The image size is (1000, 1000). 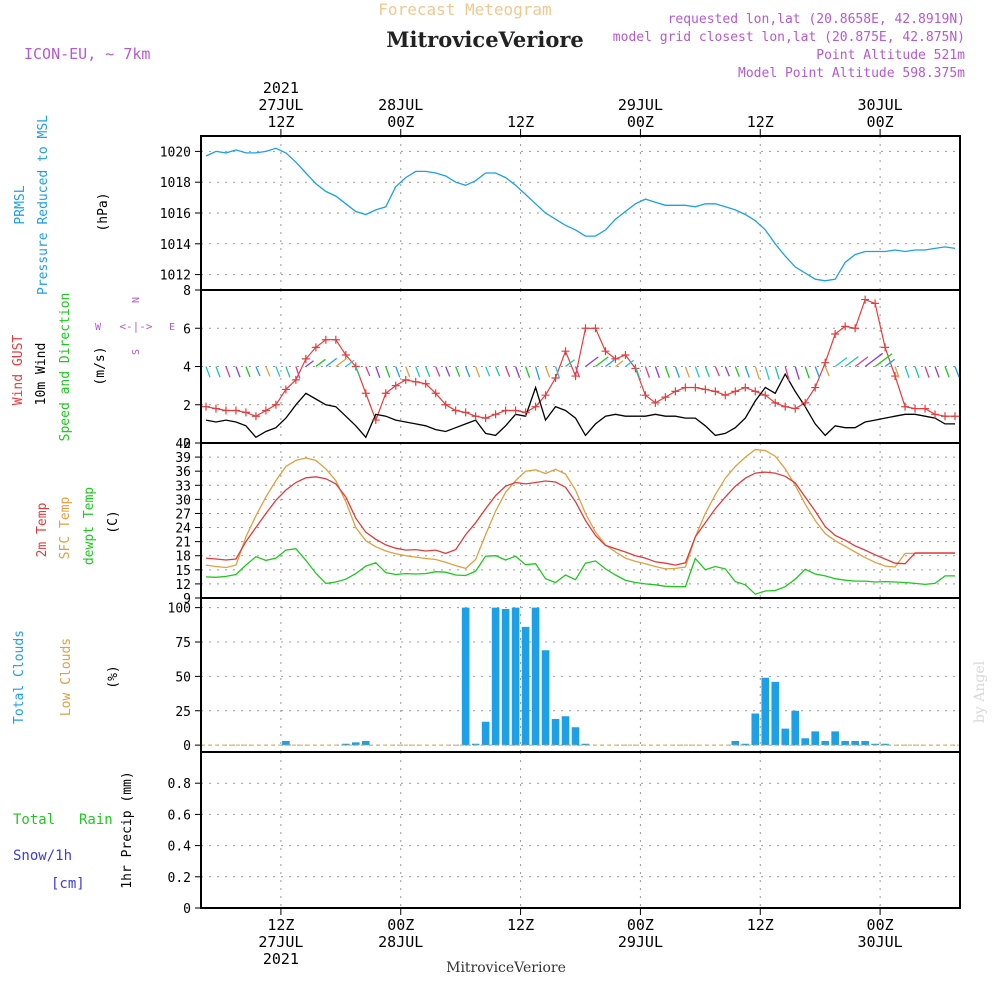 I want to click on y-tick-label: 15, so click(x=183, y=571).